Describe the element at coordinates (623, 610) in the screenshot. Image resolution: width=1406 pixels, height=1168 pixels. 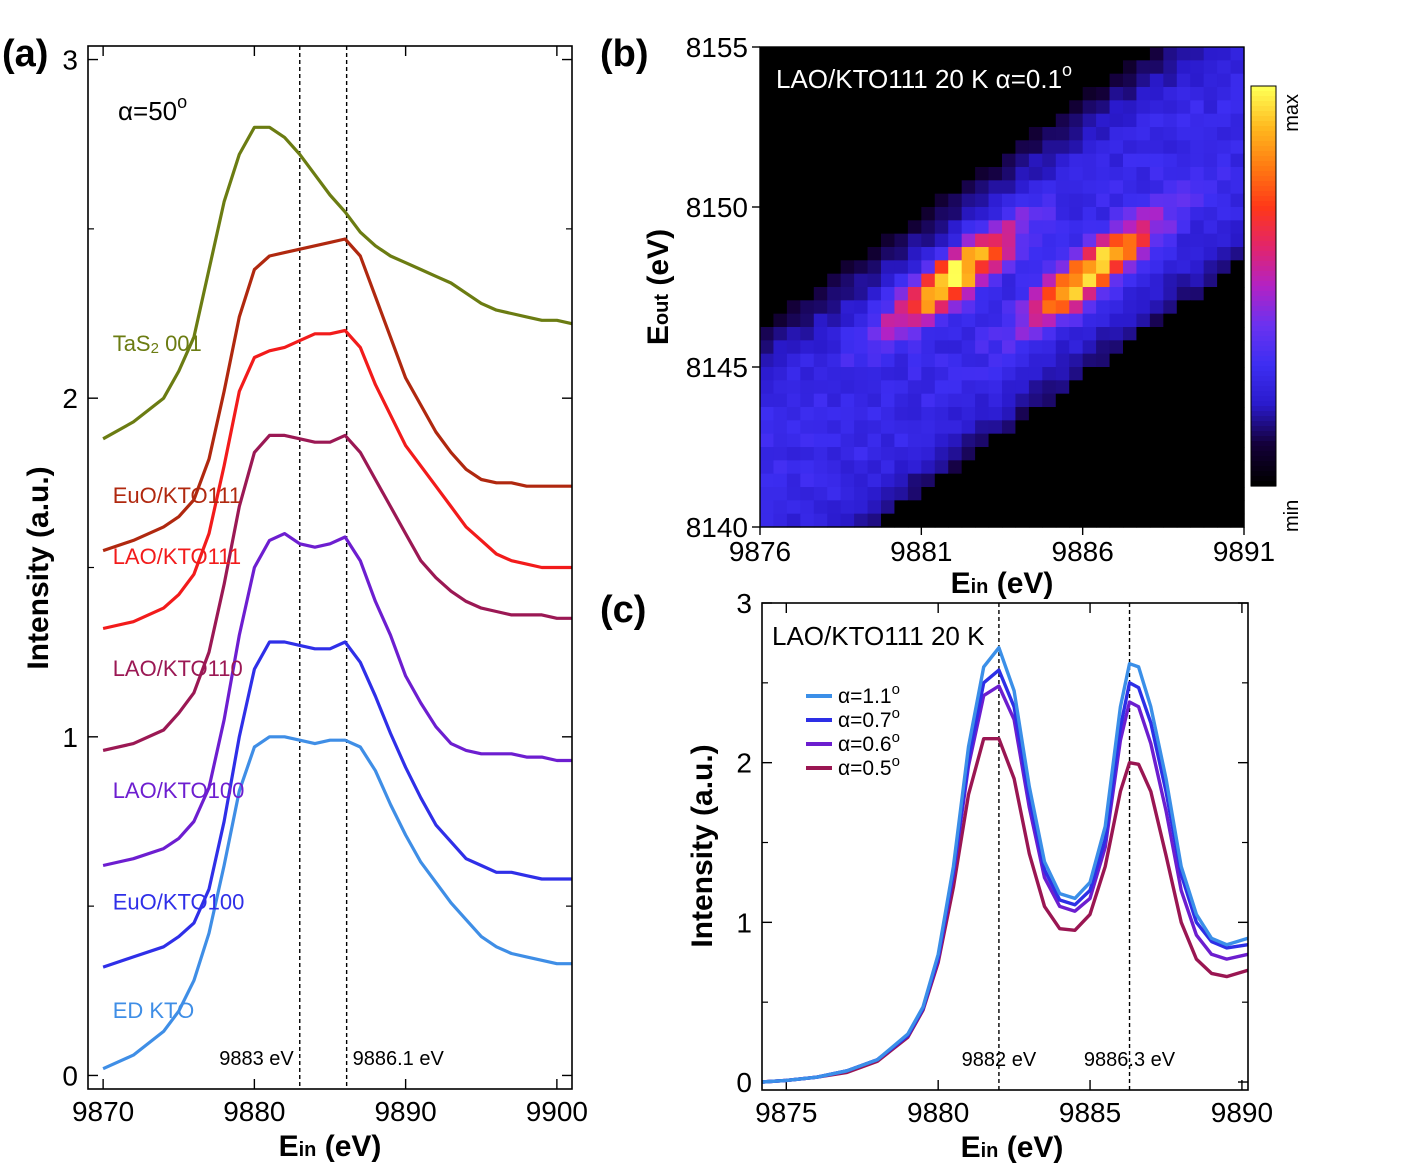
I see `panel-label-c: (c)` at that location.